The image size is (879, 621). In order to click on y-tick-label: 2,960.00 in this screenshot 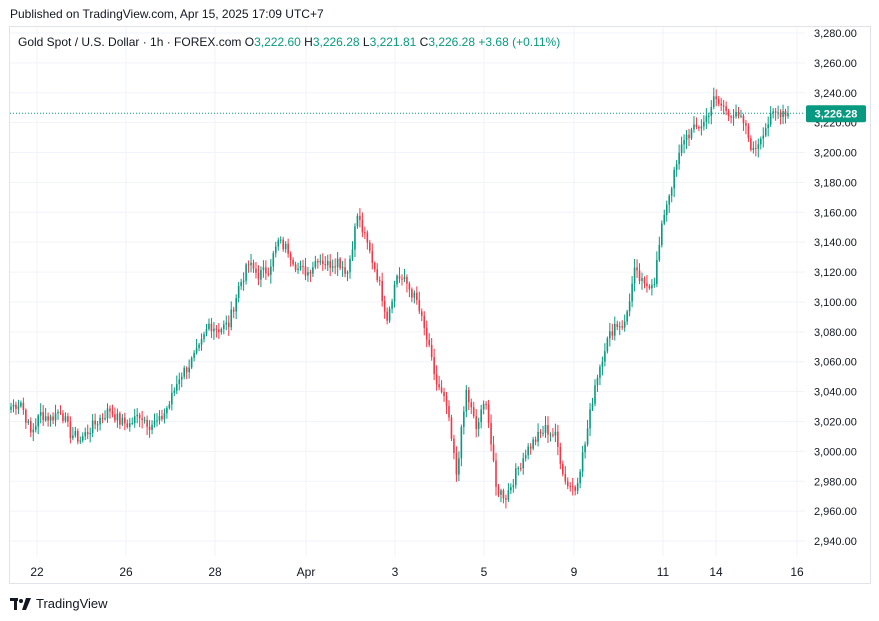, I will do `click(835, 512)`.